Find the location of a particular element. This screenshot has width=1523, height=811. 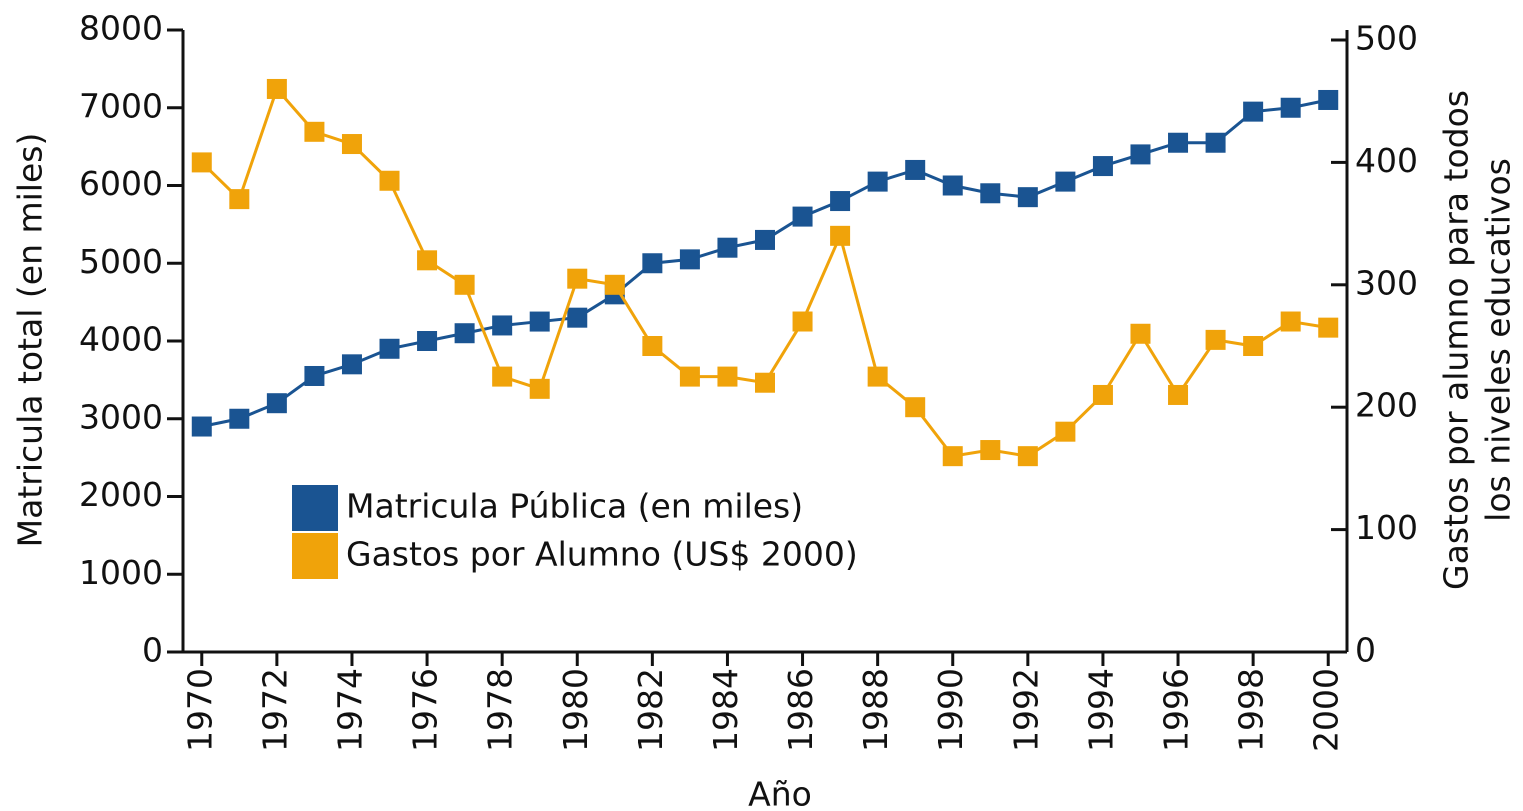

y-tick-label: 8000 is located at coordinates (121, 28).